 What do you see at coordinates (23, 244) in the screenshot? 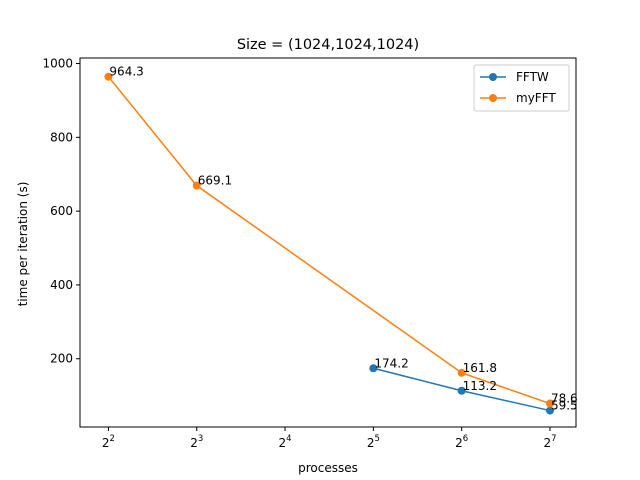
I see `y-axis-label: time per iteration (s)` at bounding box center [23, 244].